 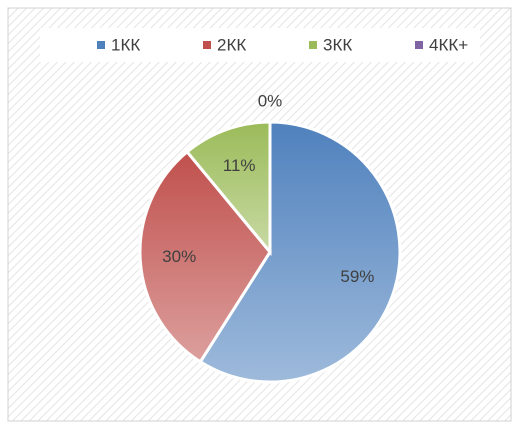 I want to click on legend-label: 4КК+, so click(x=448, y=44).